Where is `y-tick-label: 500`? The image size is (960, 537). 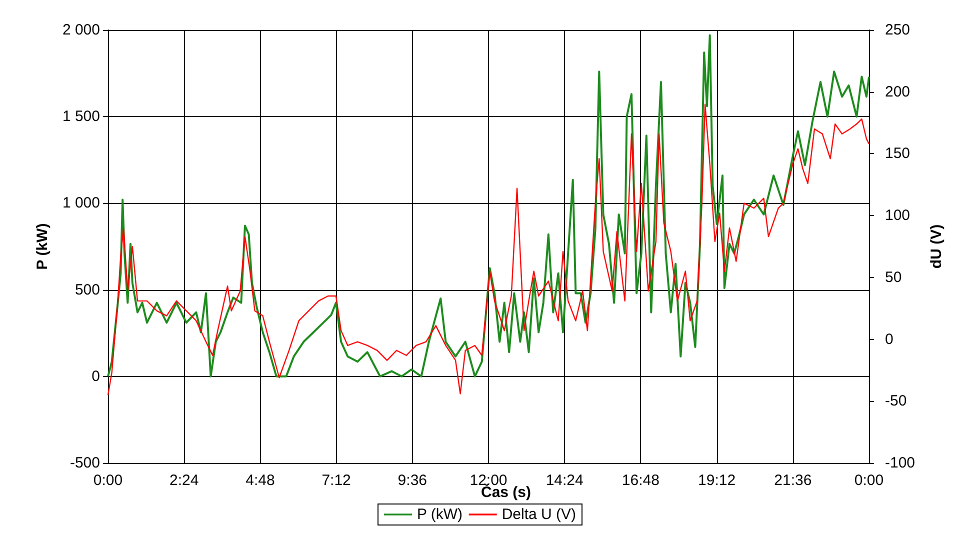
y-tick-label: 500 is located at coordinates (87, 289).